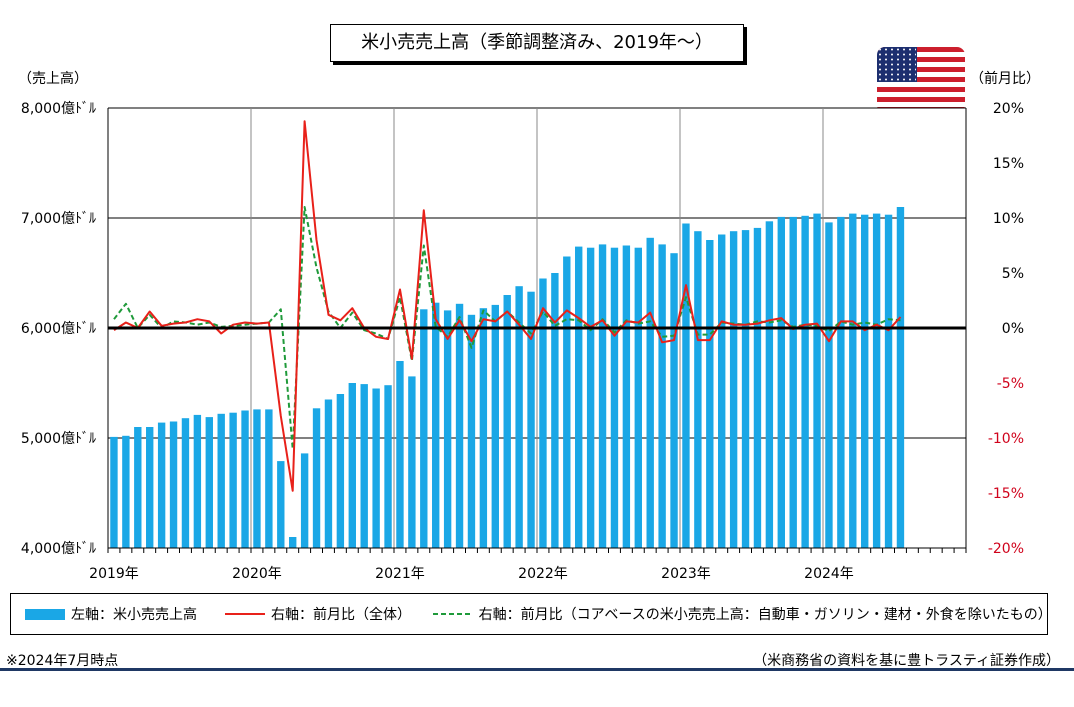  What do you see at coordinates (543, 574) in the screenshot?
I see `x-tick-label: 2022年` at bounding box center [543, 574].